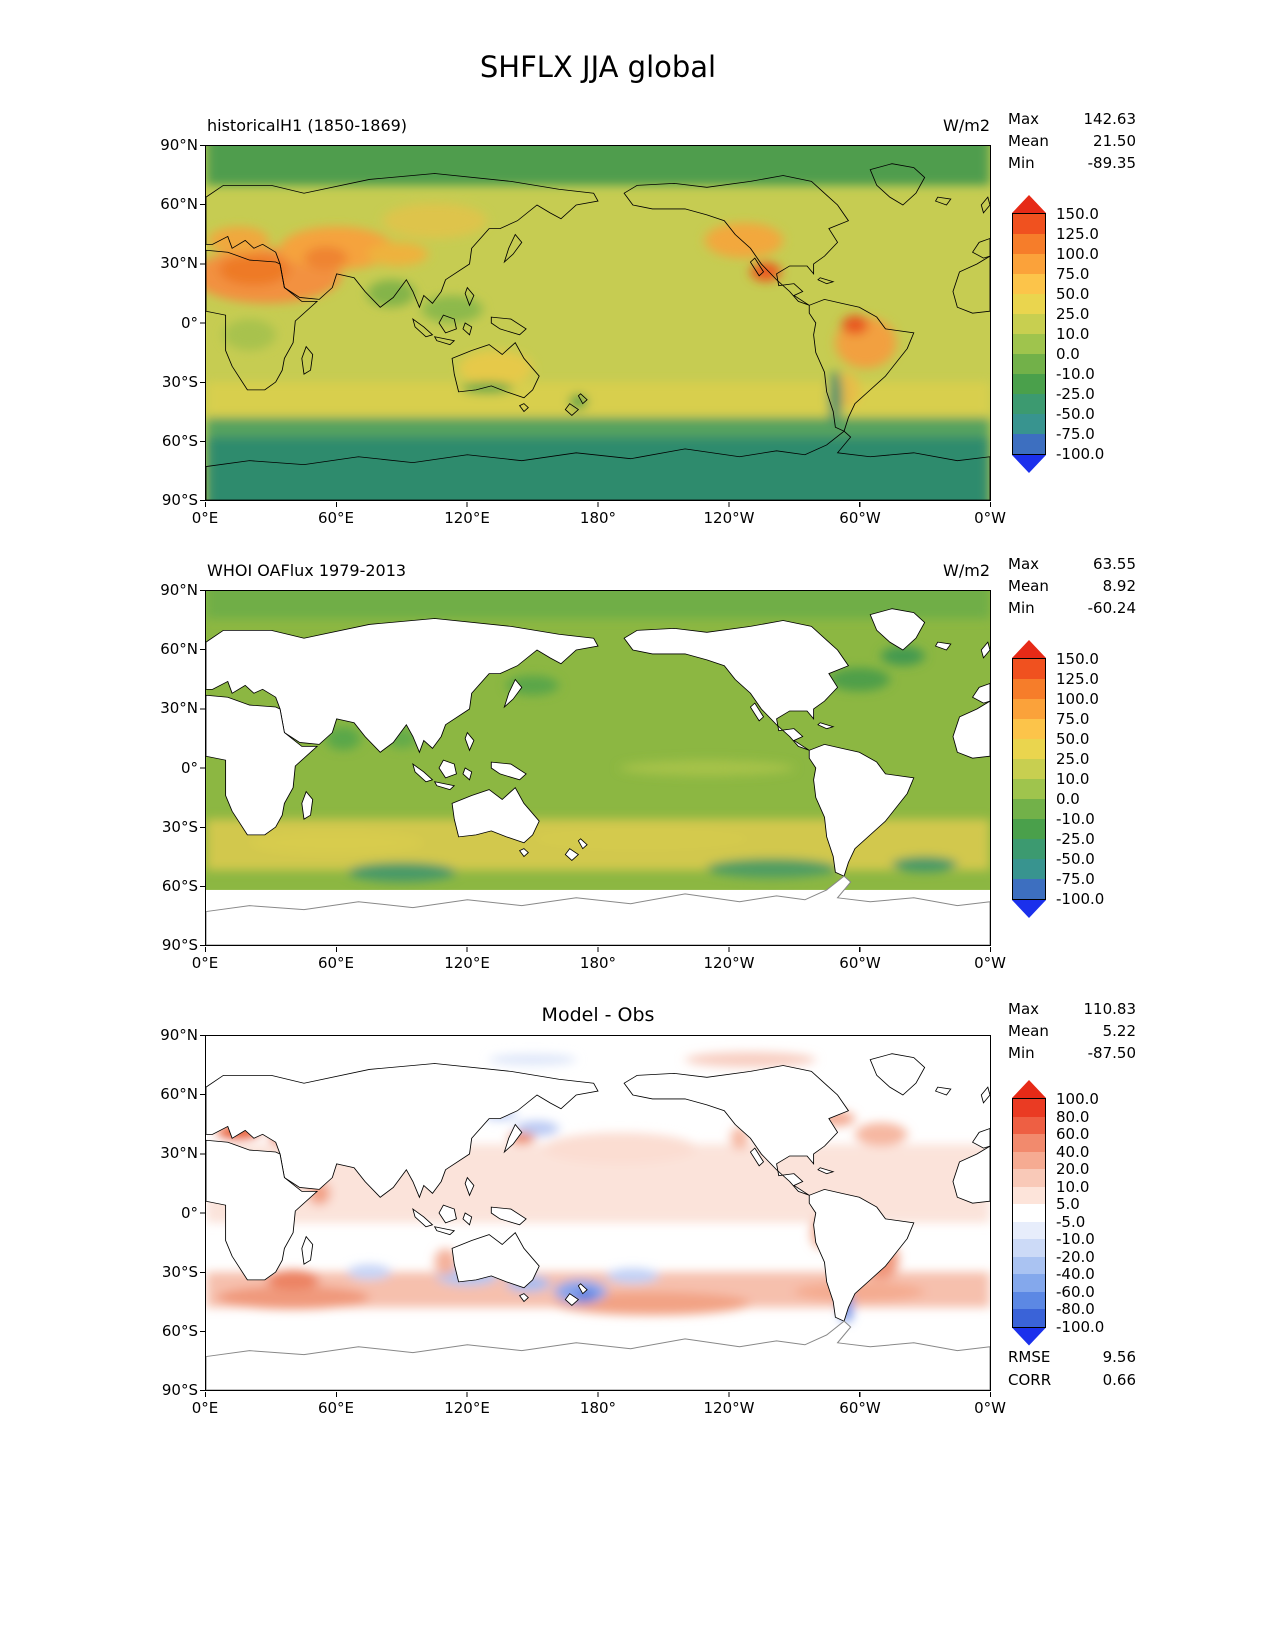 This screenshot has width=1275, height=1650. I want to click on obs-map-plot, so click(598, 768).